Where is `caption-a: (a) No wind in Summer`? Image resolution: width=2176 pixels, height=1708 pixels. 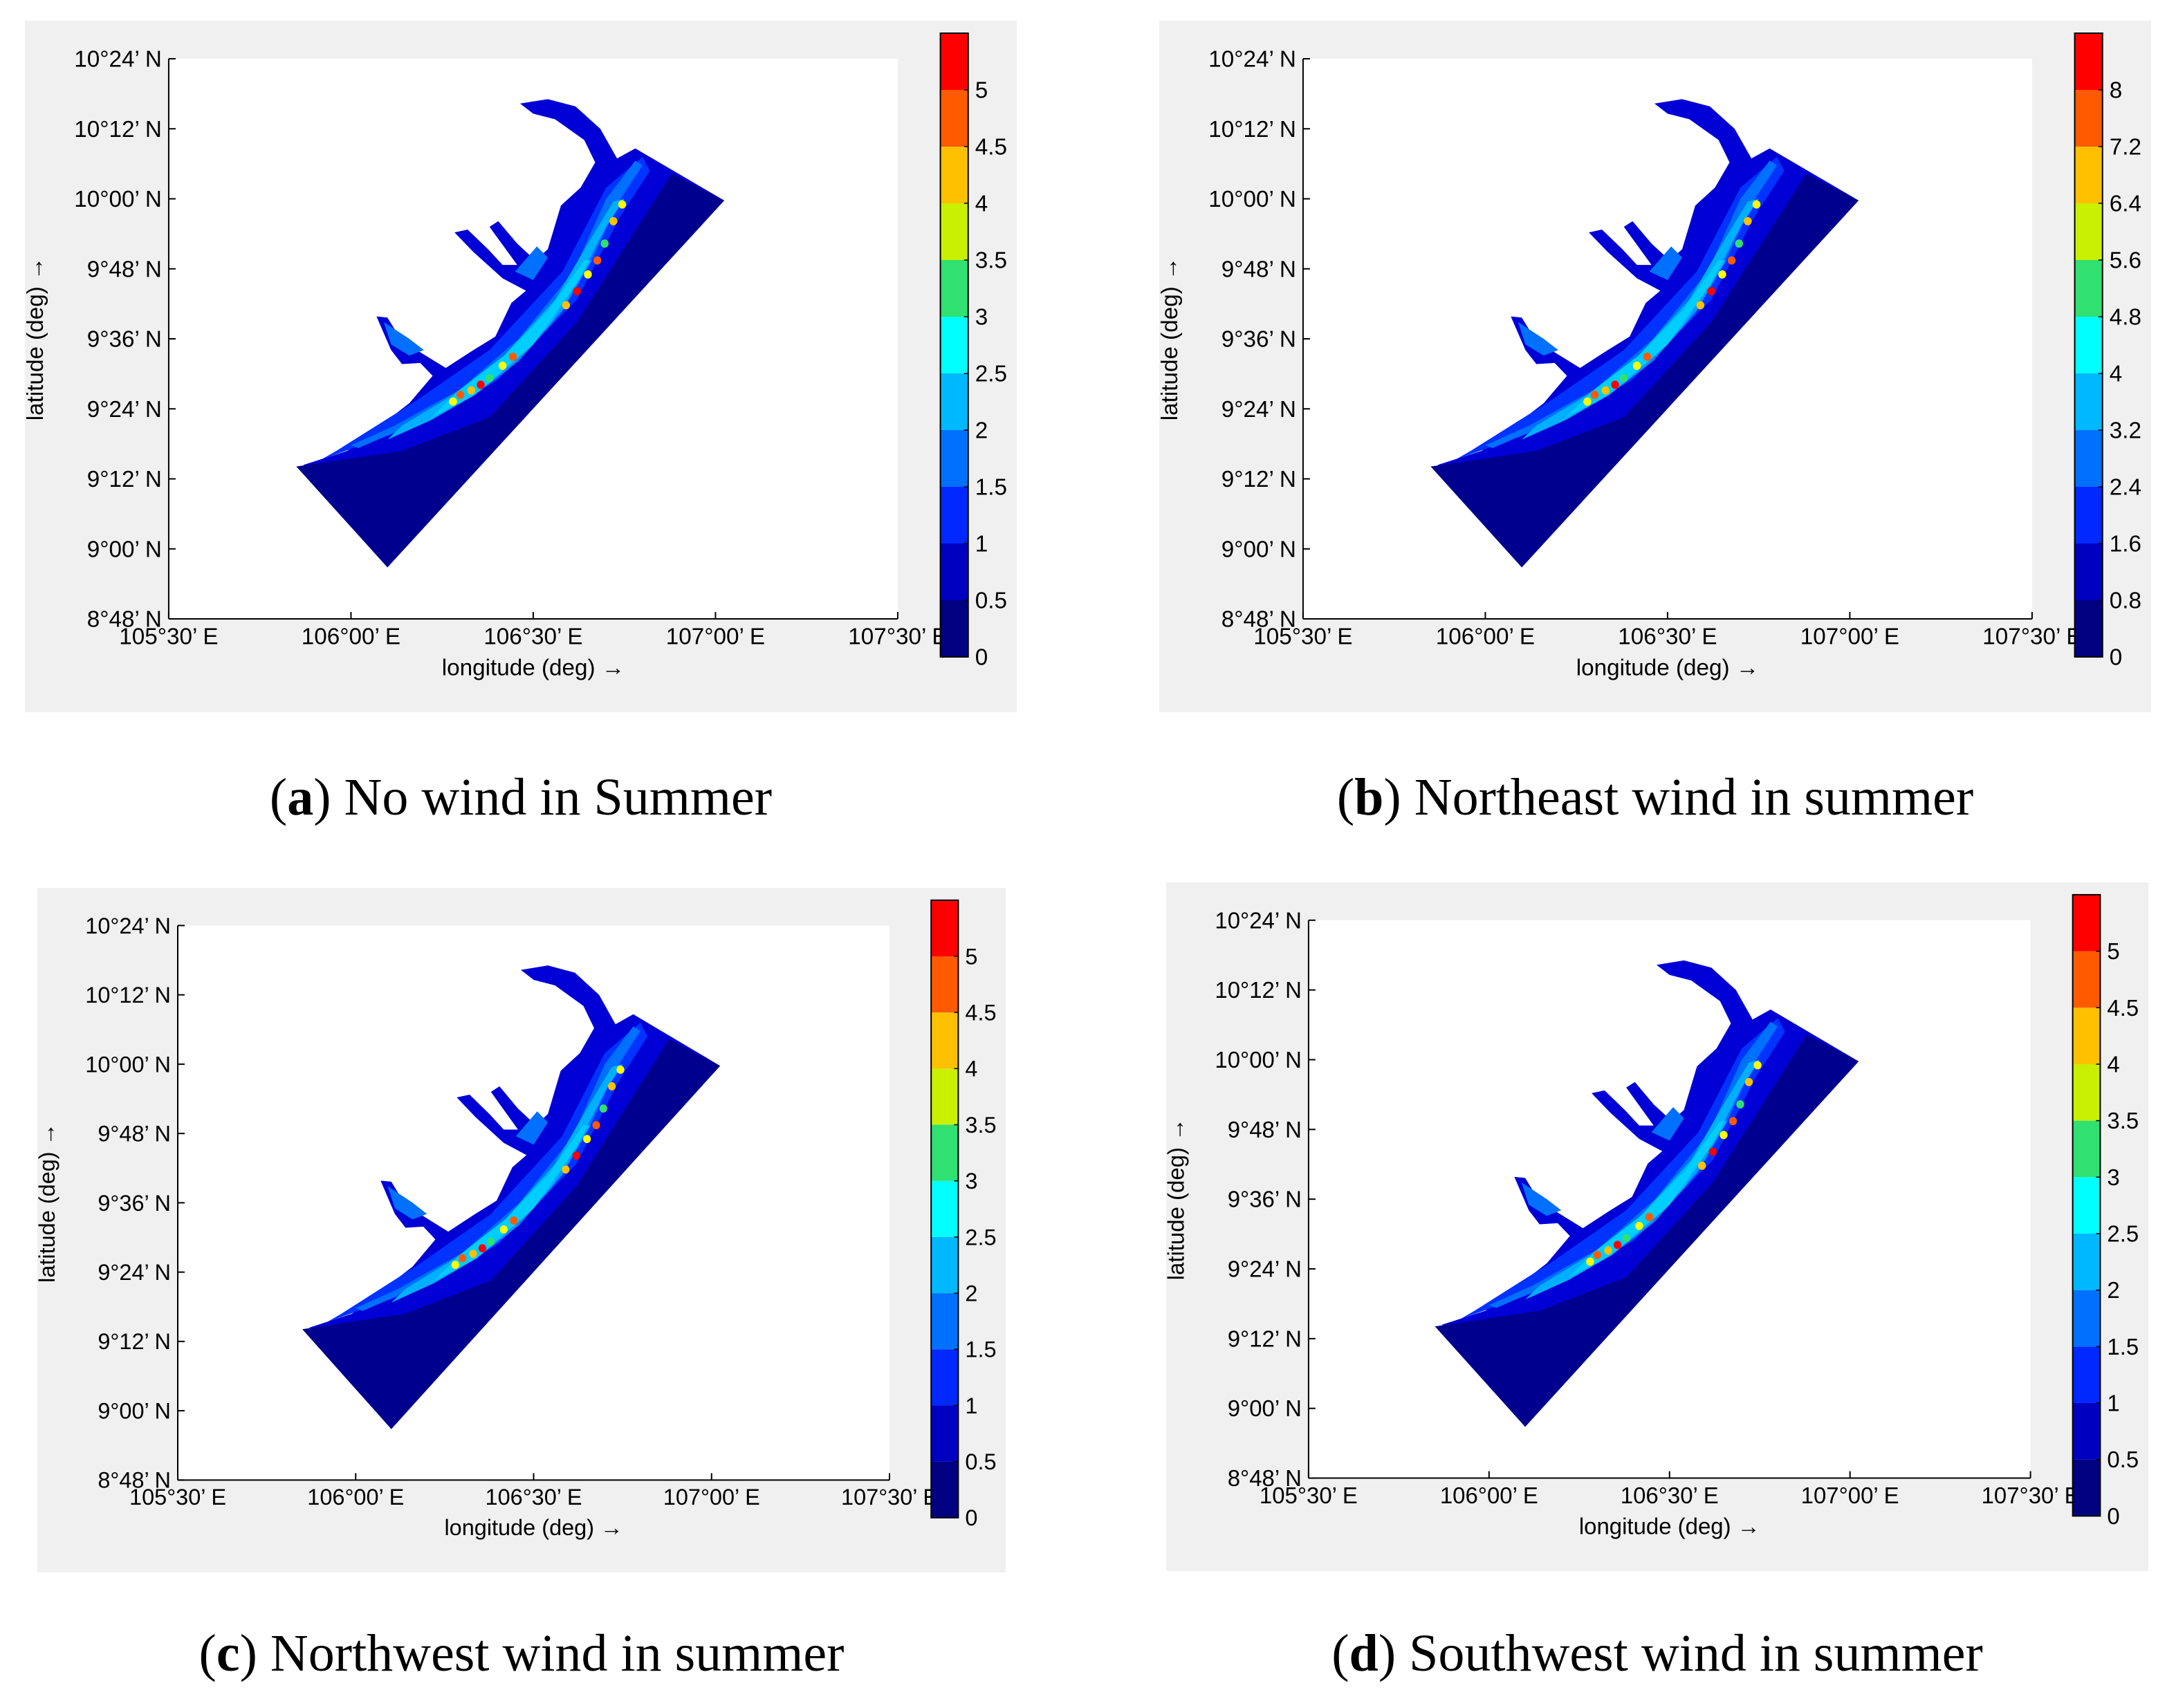 caption-a: (a) No wind in Summer is located at coordinates (521, 797).